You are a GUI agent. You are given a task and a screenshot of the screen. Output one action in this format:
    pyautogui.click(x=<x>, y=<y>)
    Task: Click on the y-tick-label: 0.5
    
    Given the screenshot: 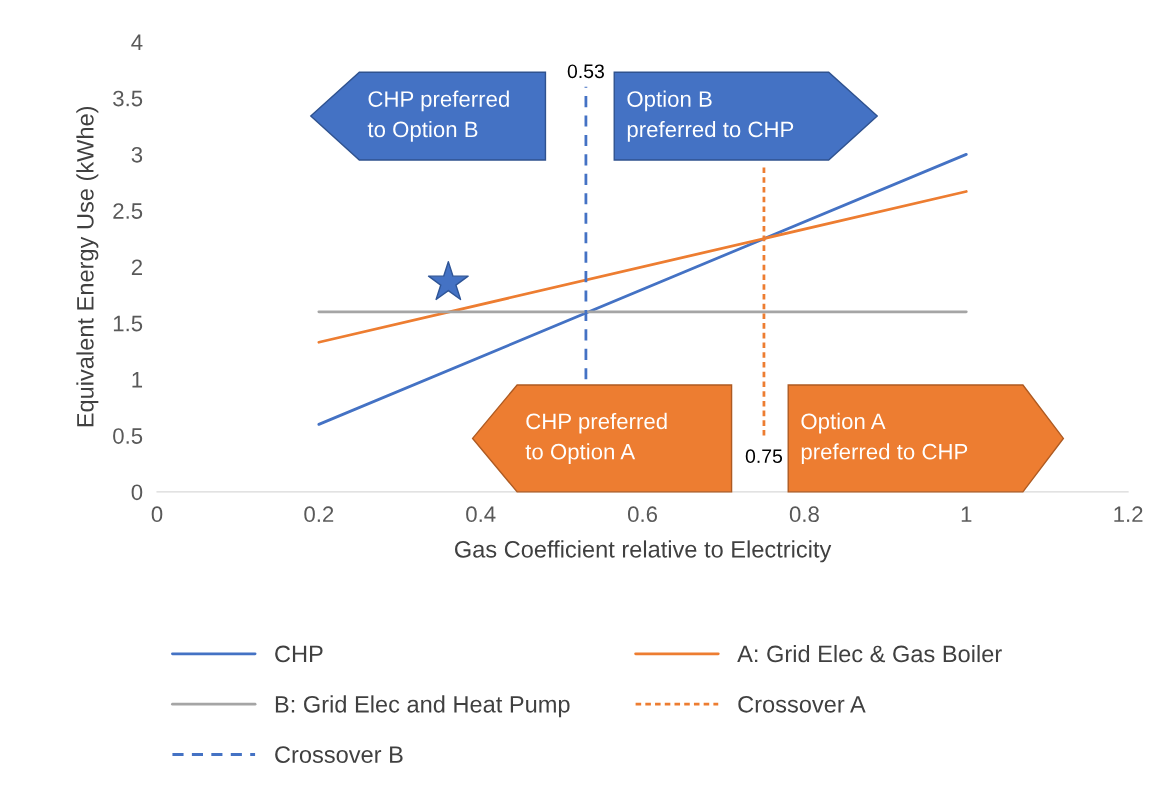 What is the action you would take?
    pyautogui.click(x=128, y=436)
    